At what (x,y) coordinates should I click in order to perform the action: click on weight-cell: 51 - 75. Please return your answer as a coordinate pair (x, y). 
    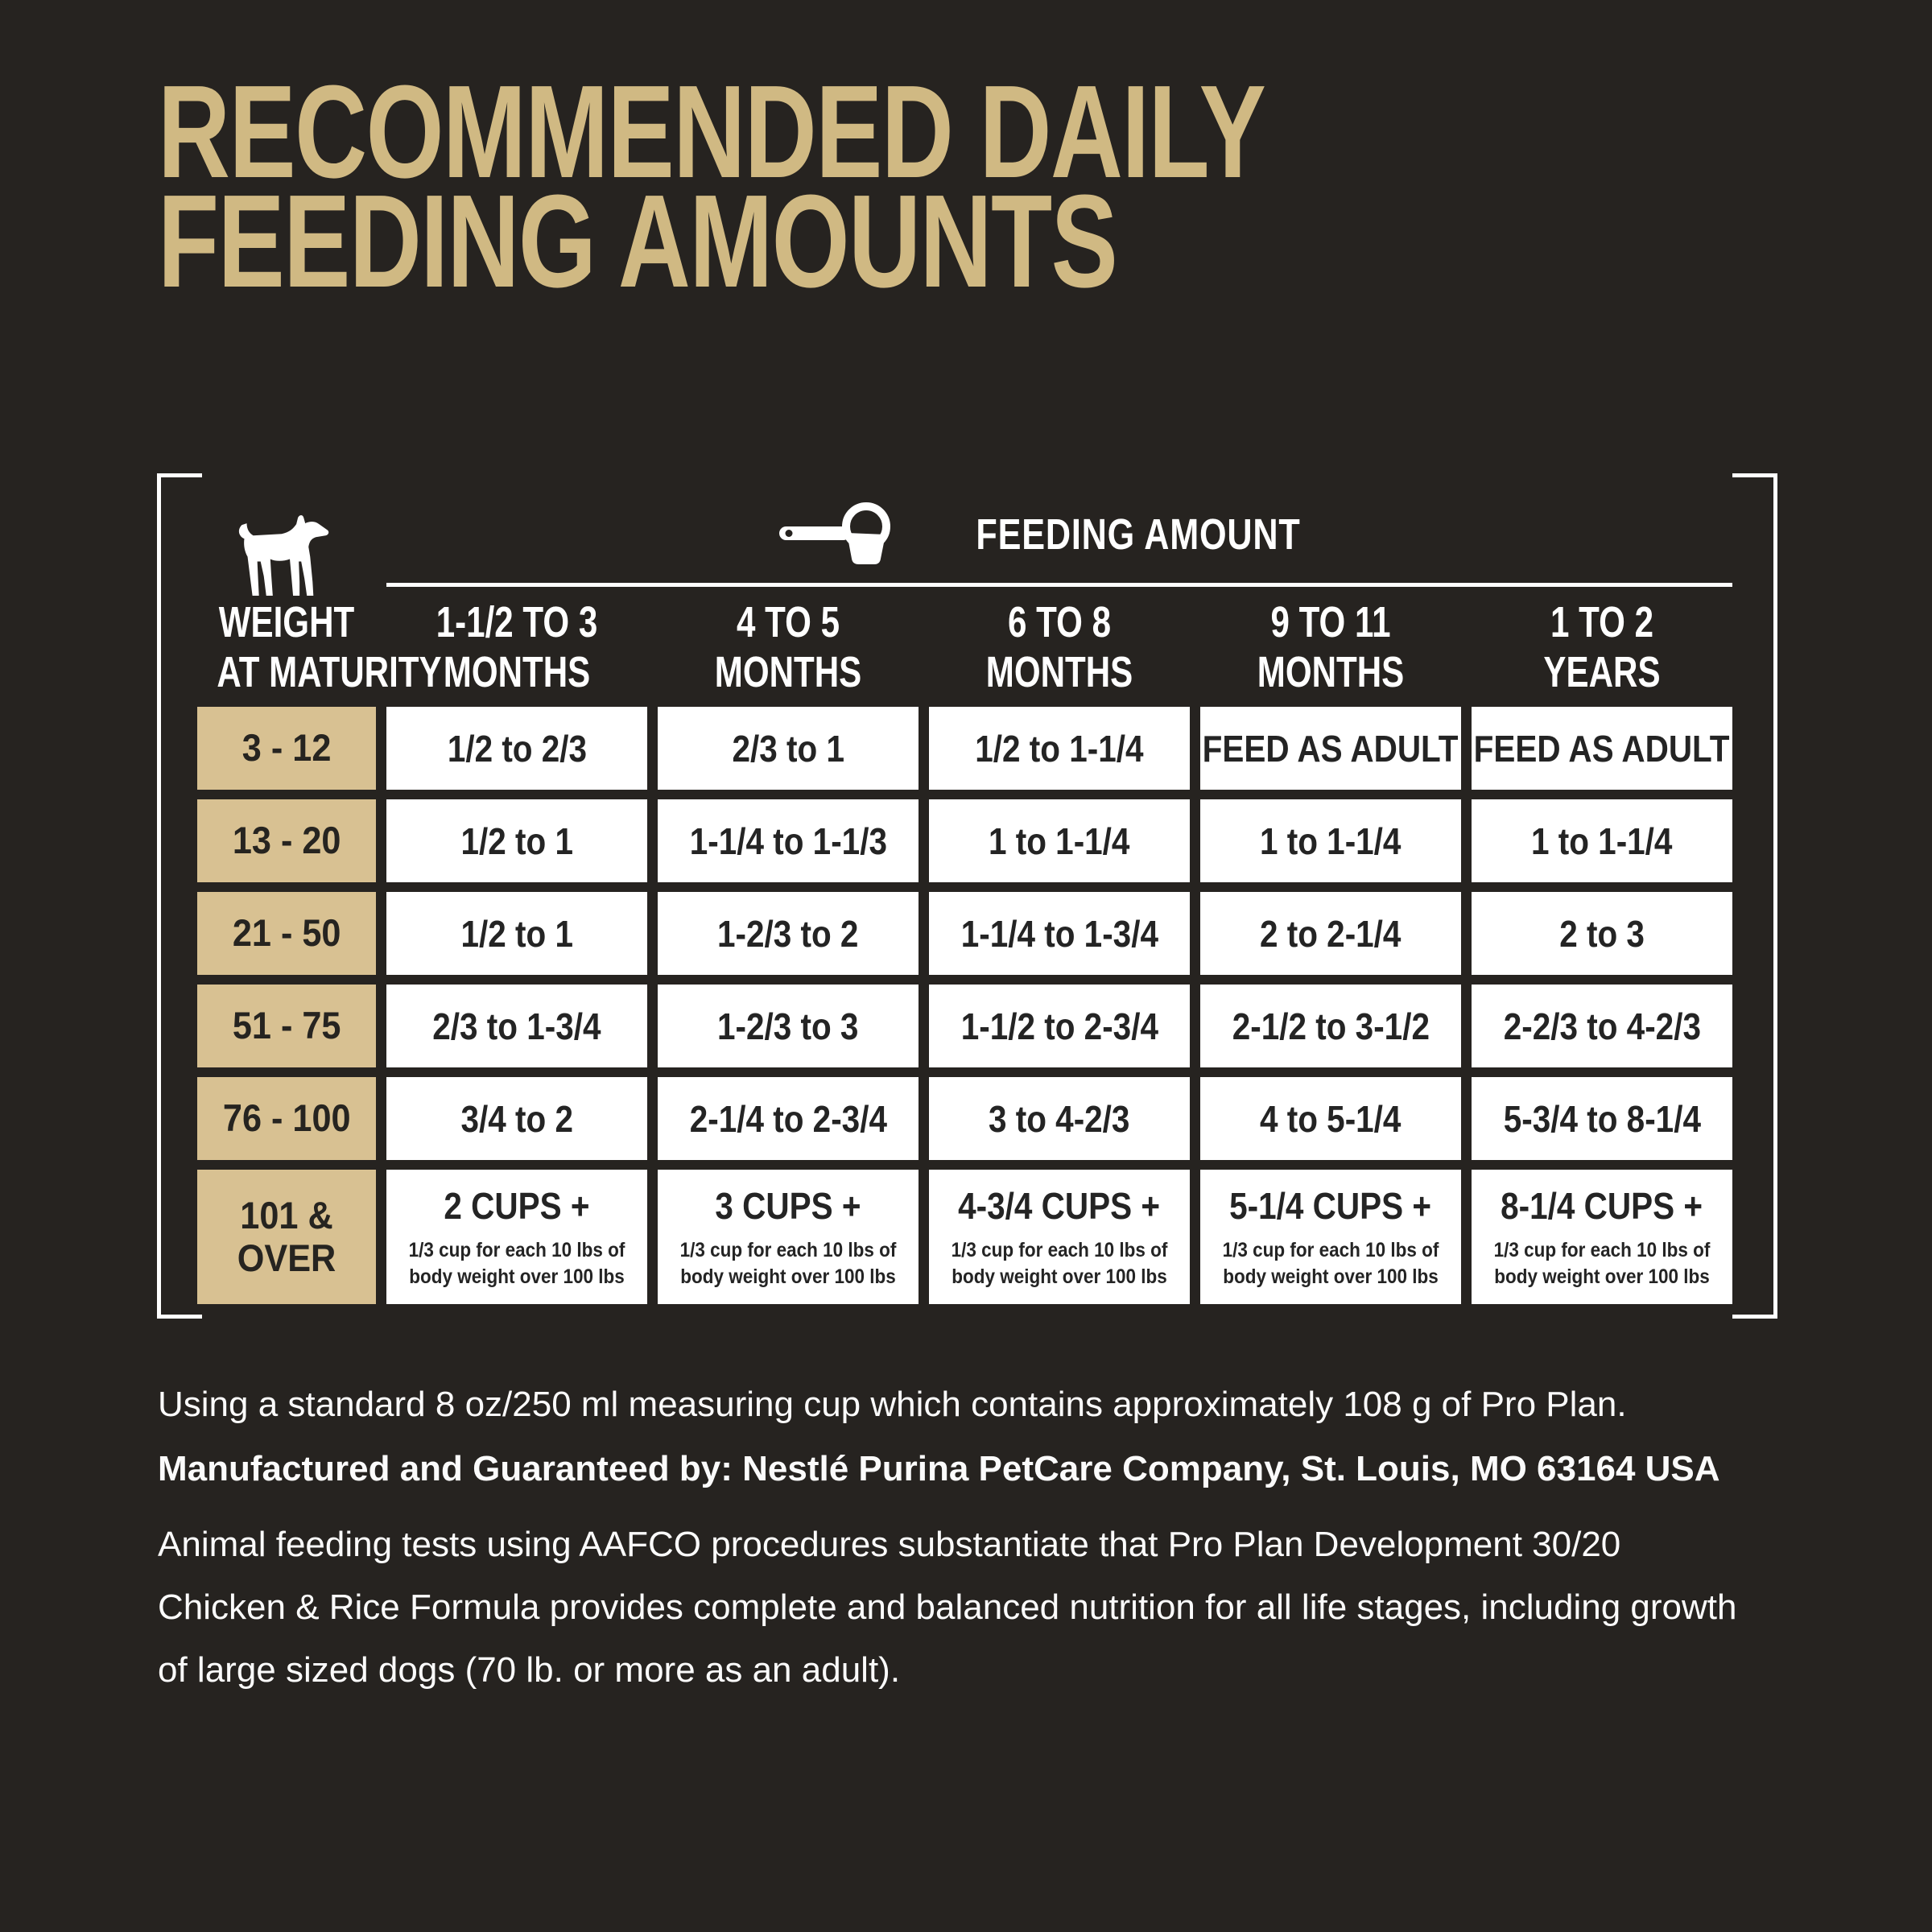
    Looking at the image, I should click on (286, 1026).